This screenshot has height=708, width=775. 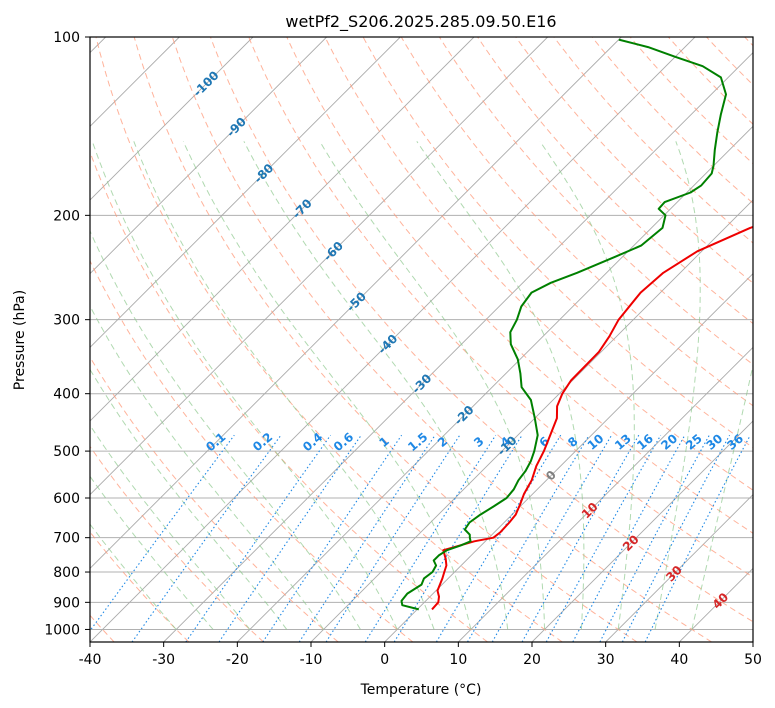 I want to click on x-tick-label: 30, so click(x=606, y=660).